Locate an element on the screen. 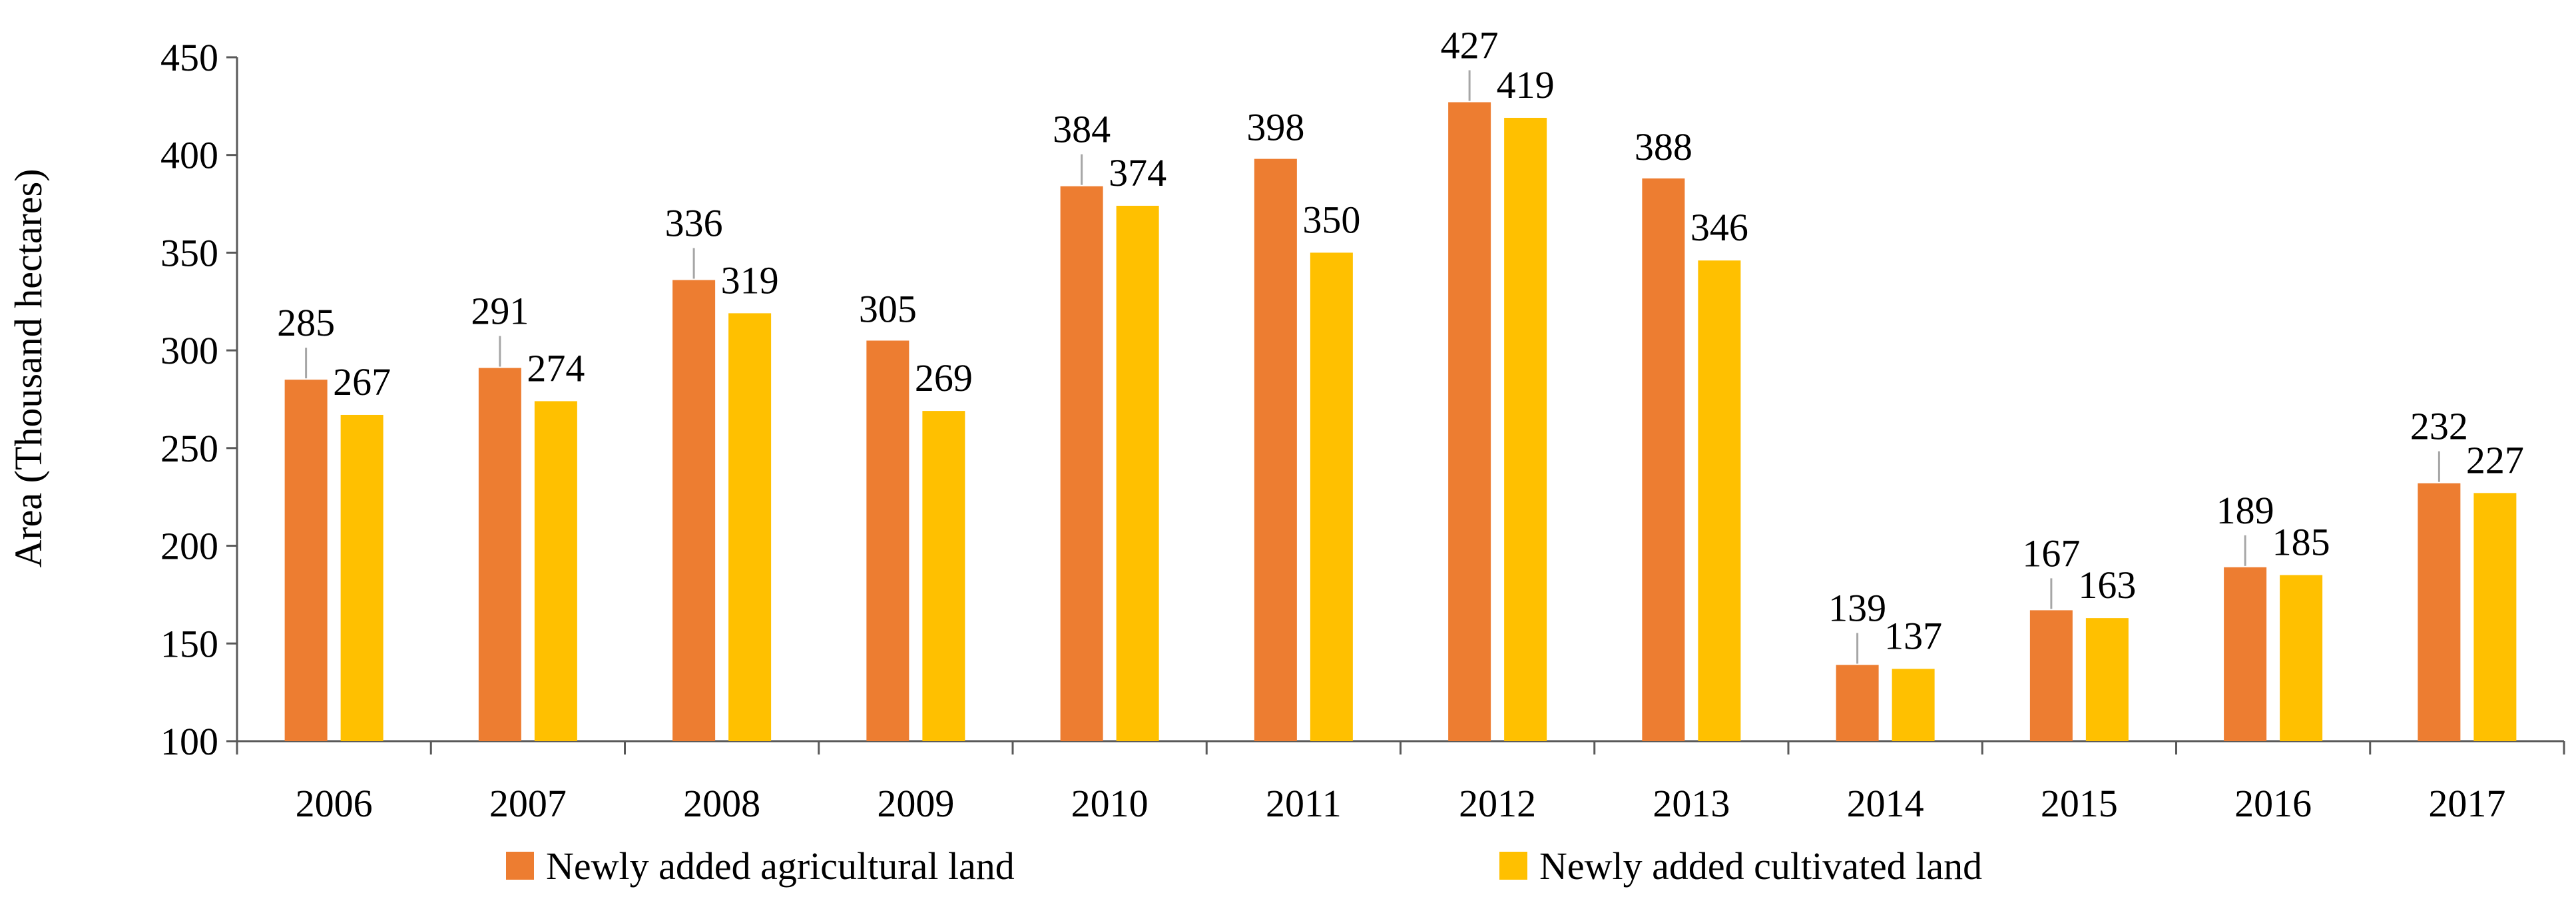 The width and height of the screenshot is (2576, 907). data-label-2016-agricultural: 189 is located at coordinates (2245, 510).